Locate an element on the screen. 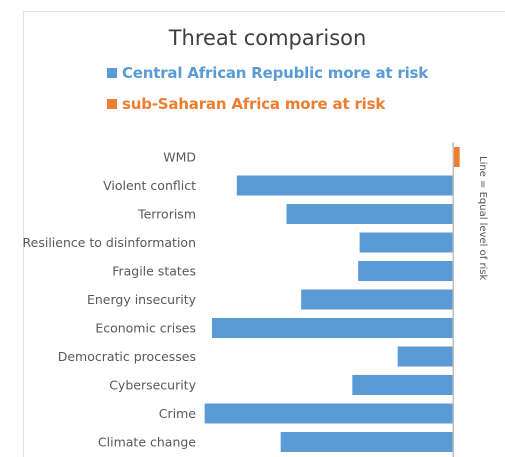  category-label-economic-crises: Economic crises is located at coordinates (145, 328).